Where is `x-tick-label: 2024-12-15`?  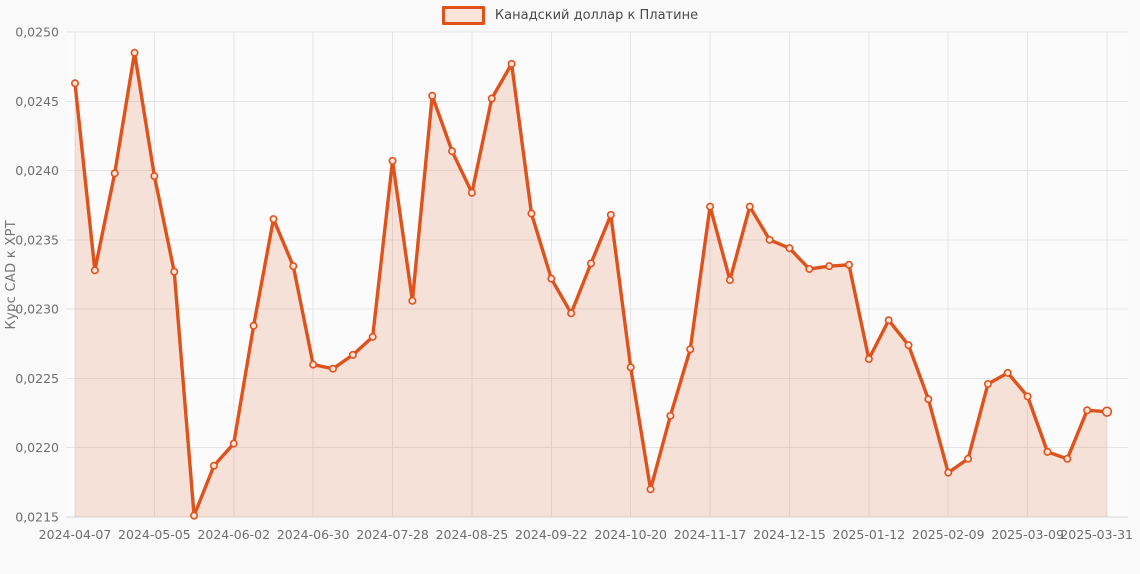 x-tick-label: 2024-12-15 is located at coordinates (789, 534).